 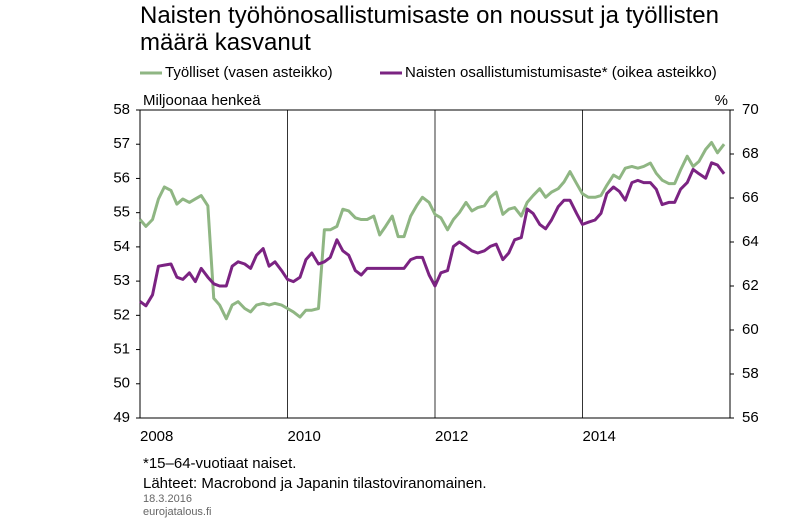 What do you see at coordinates (121, 212) in the screenshot?
I see `y-tick-label: 55` at bounding box center [121, 212].